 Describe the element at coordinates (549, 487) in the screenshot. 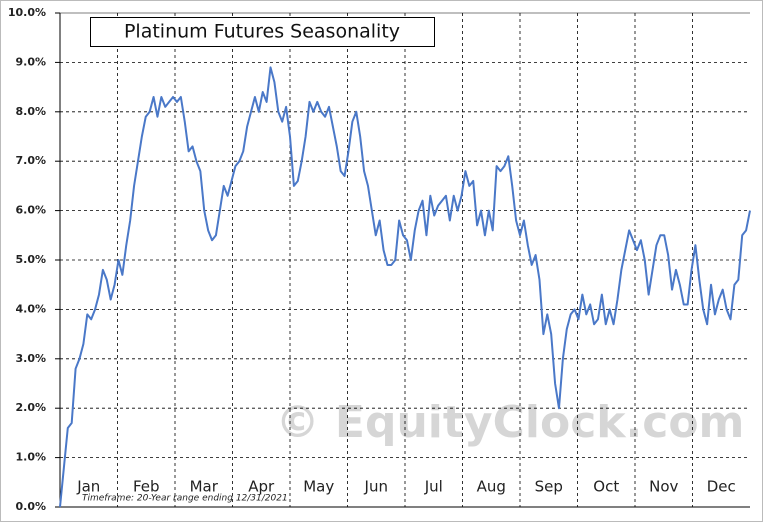

I see `x-tick-label: Sep` at that location.